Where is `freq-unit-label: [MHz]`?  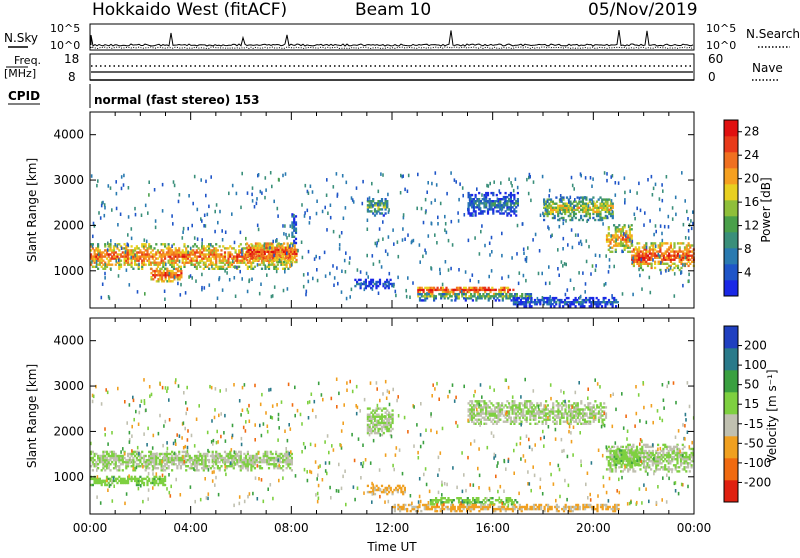 freq-unit-label: [MHz] is located at coordinates (20, 73).